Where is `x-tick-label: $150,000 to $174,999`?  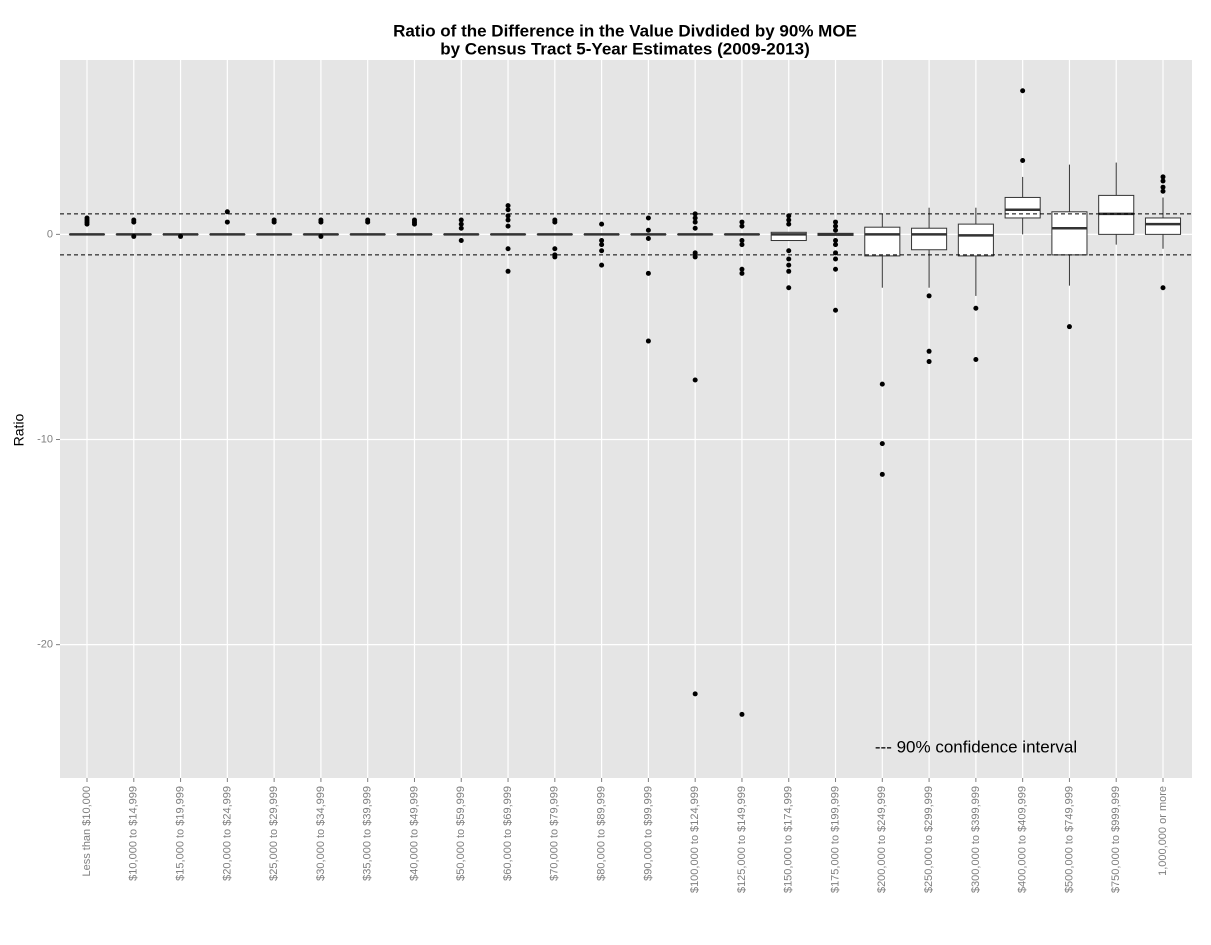 x-tick-label: $150,000 to $174,999 is located at coordinates (789, 839).